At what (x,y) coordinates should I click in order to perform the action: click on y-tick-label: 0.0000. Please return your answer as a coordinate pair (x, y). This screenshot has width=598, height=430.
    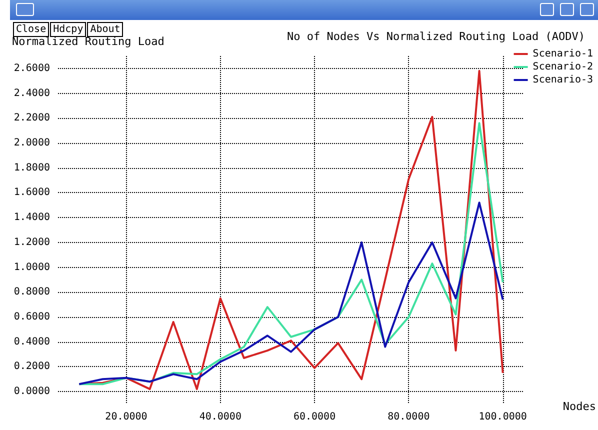
    Looking at the image, I should click on (32, 392).